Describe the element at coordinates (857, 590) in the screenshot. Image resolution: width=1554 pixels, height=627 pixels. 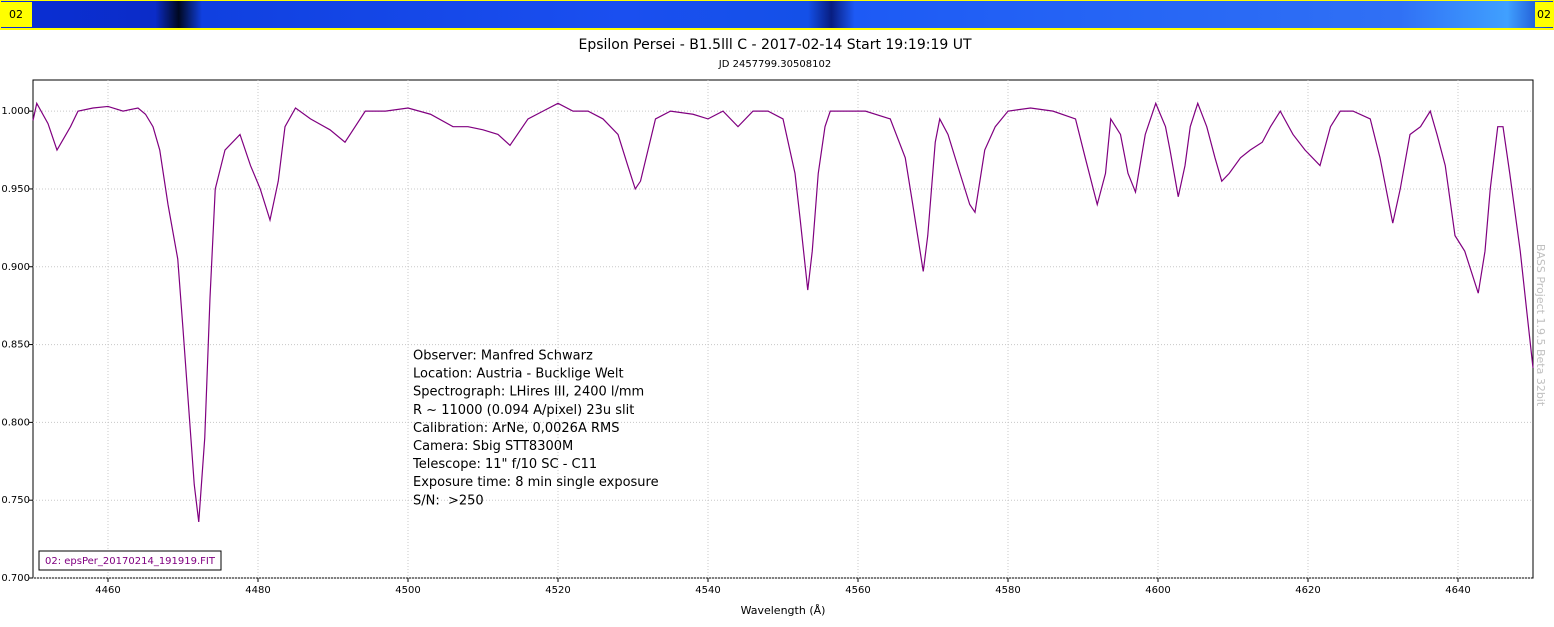
I see `x-tick-label: 4560` at that location.